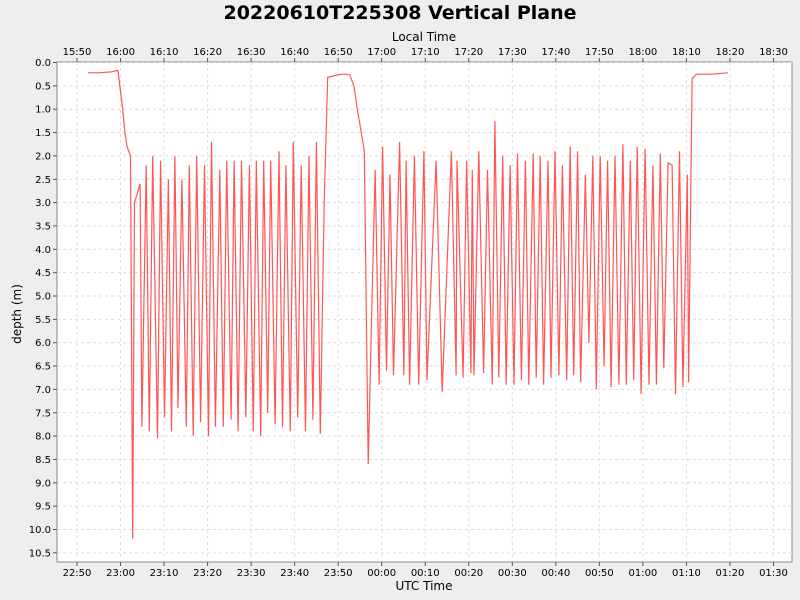  I want to click on utc-tick-label: 00:40, so click(555, 573).